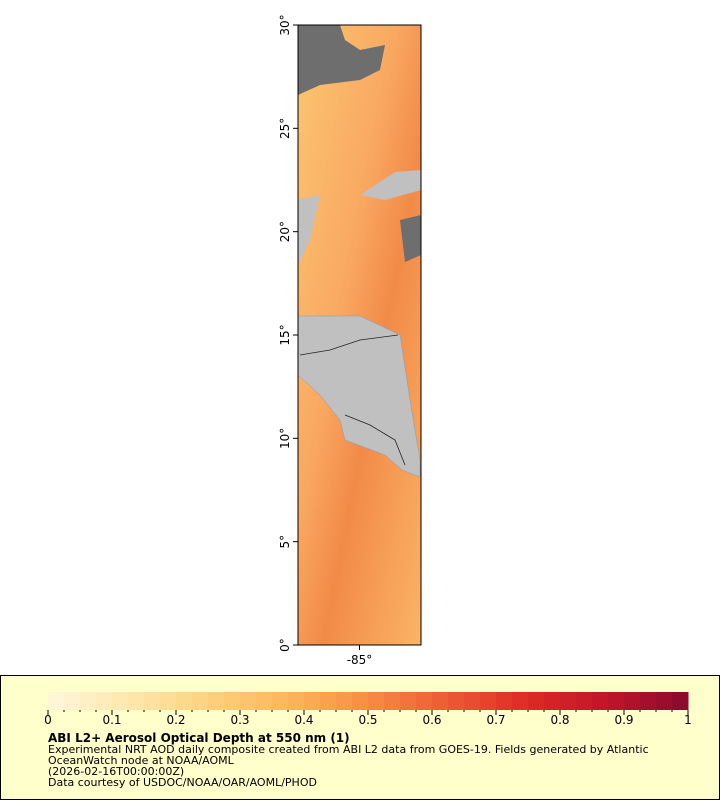  I want to click on colorbar-tick-label: 0.2, so click(175, 720).